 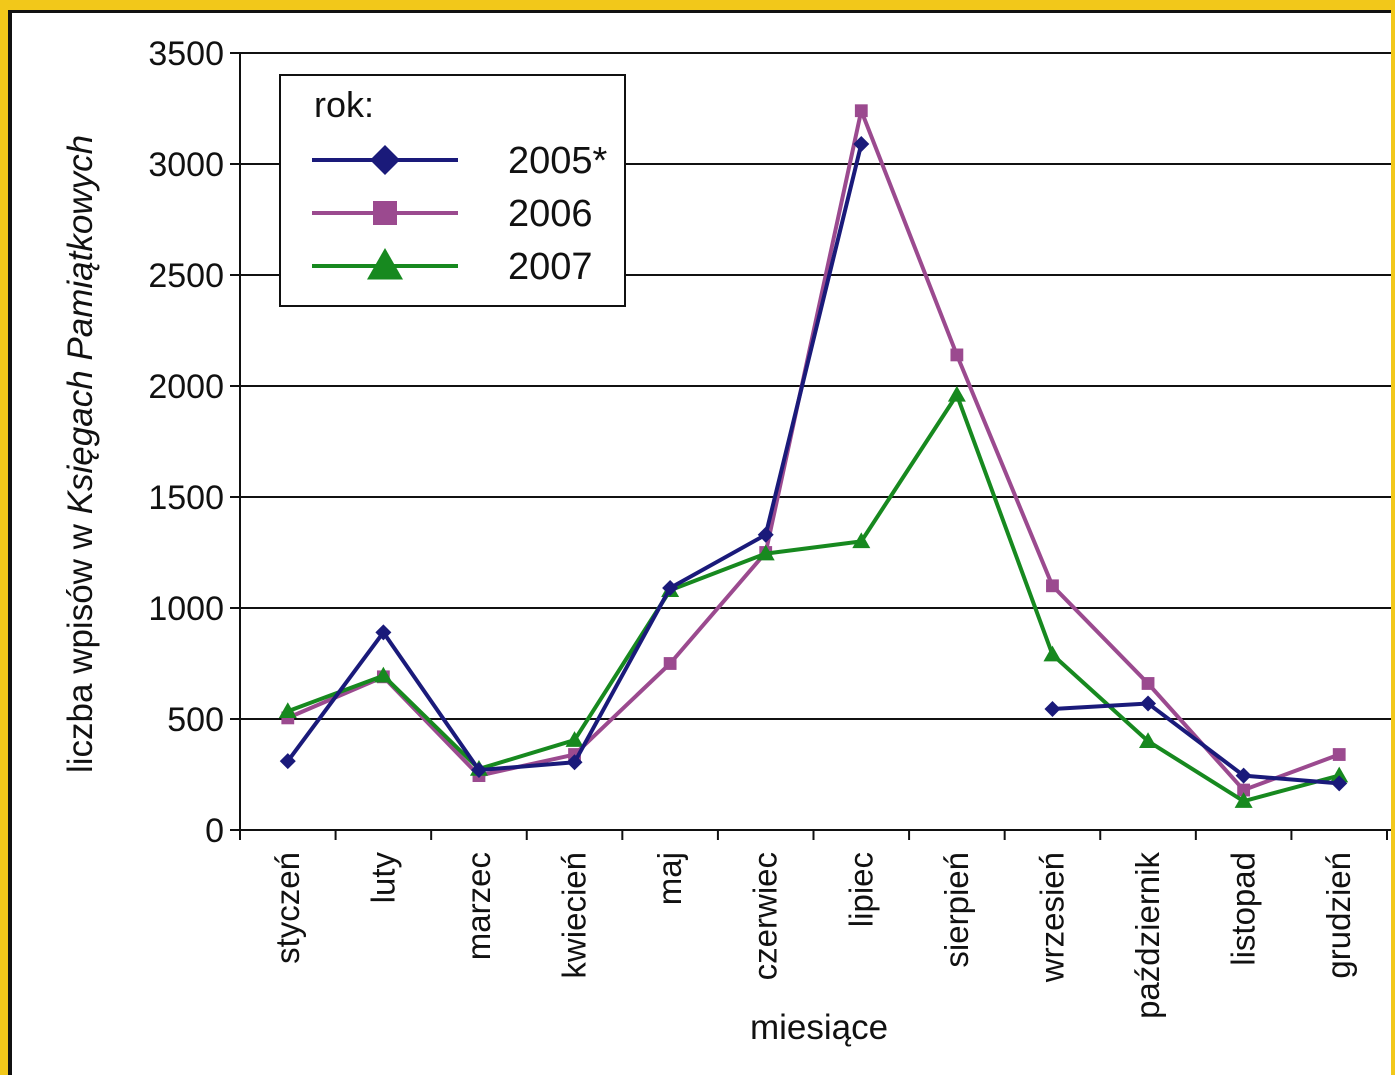 I want to click on y-tick-label: 3500, so click(x=186, y=54).